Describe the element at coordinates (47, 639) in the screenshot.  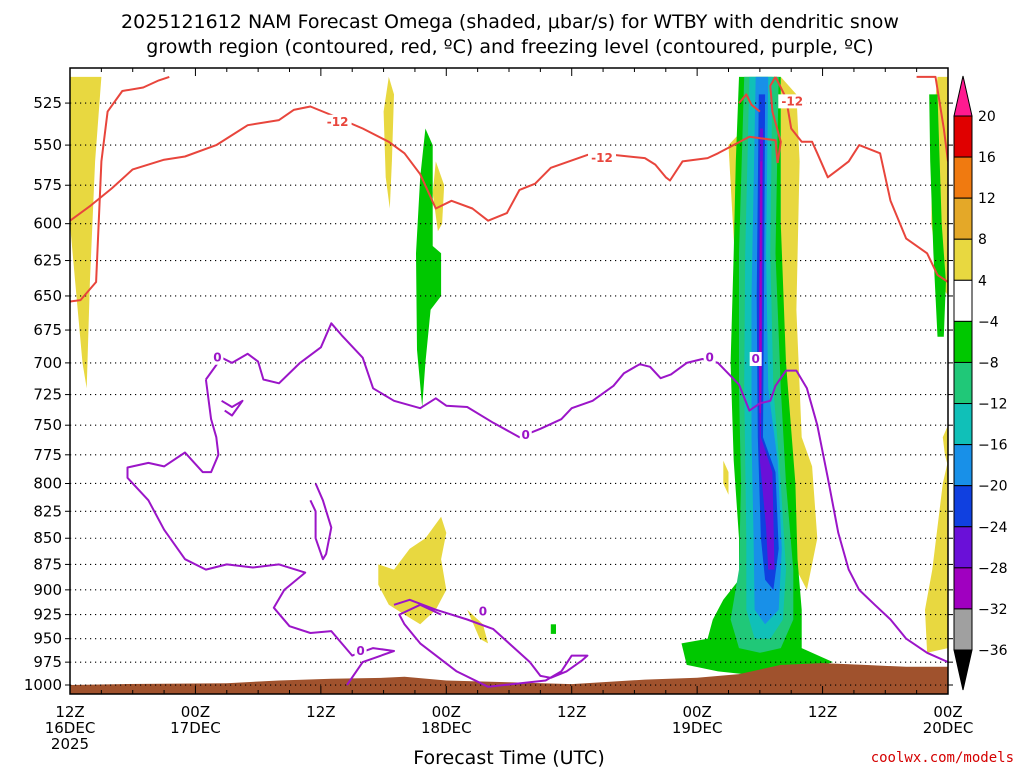
I see `y-tick-label-950: 950` at that location.